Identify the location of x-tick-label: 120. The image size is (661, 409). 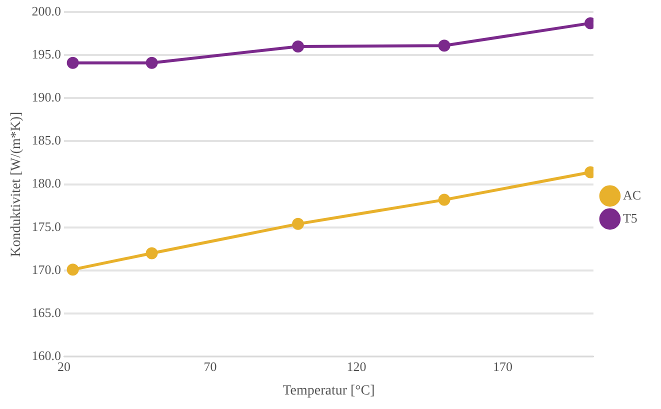
(356, 366).